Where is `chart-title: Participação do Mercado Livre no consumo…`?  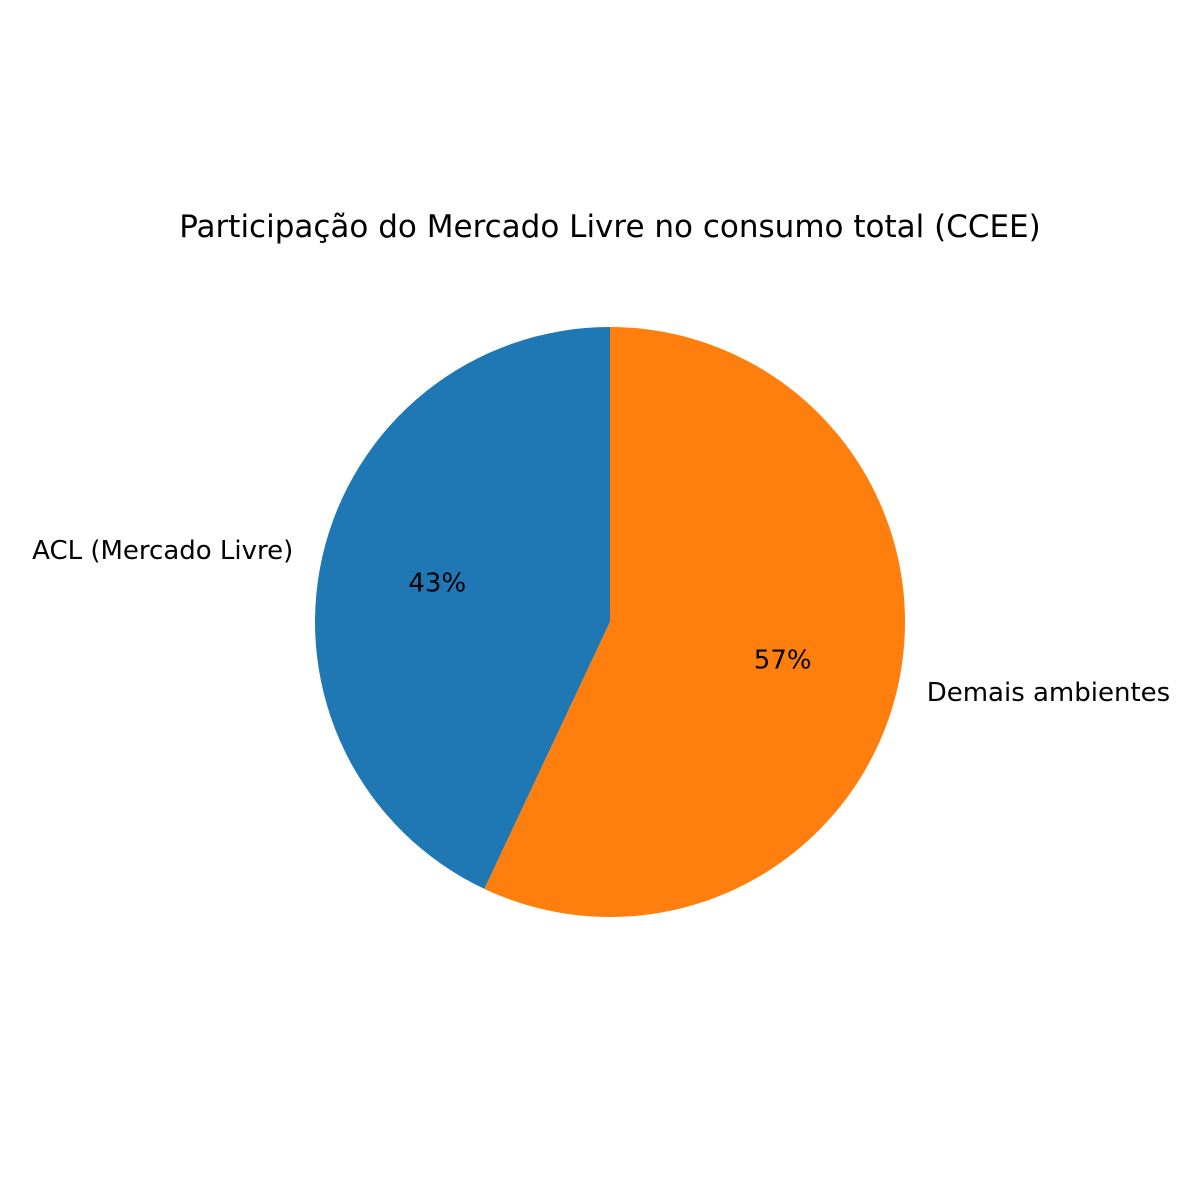 chart-title: Participação do Mercado Livre no consumo… is located at coordinates (609, 227).